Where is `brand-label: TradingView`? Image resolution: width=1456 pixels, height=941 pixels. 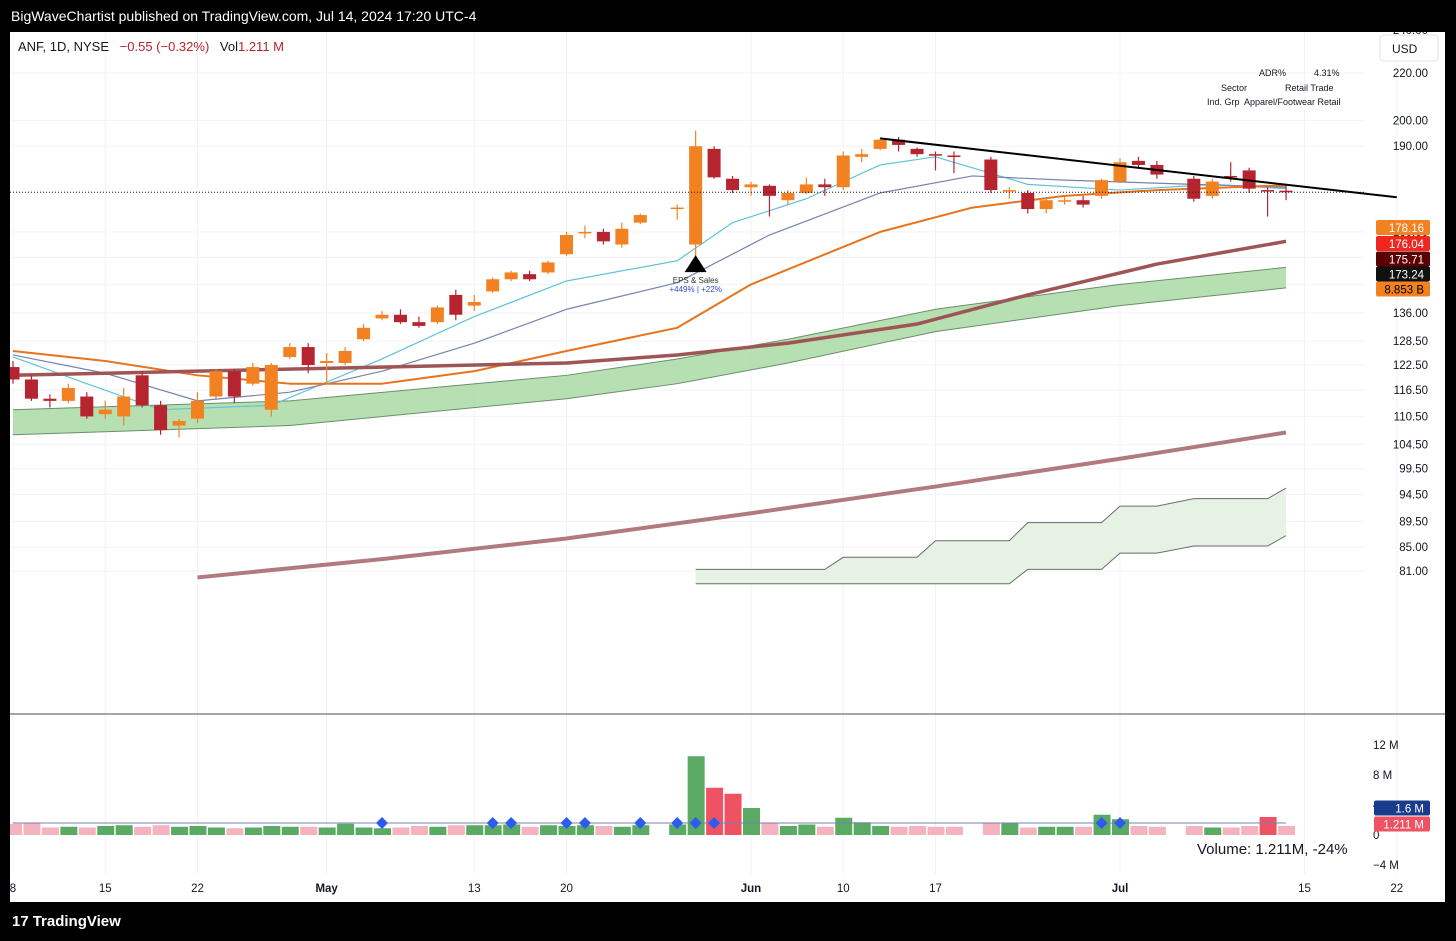 brand-label: TradingView is located at coordinates (76, 921).